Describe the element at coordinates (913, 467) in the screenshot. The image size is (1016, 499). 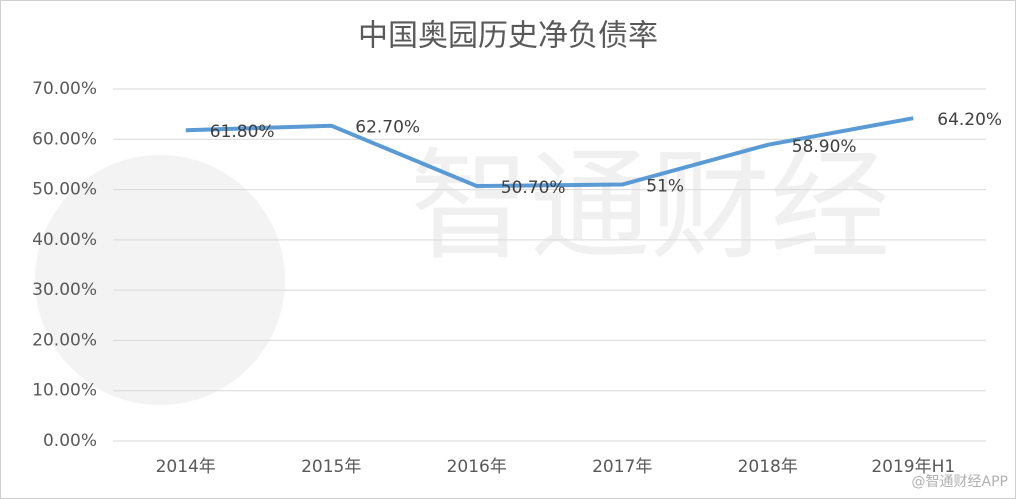
I see `x-tick-label: 2019年H1` at that location.